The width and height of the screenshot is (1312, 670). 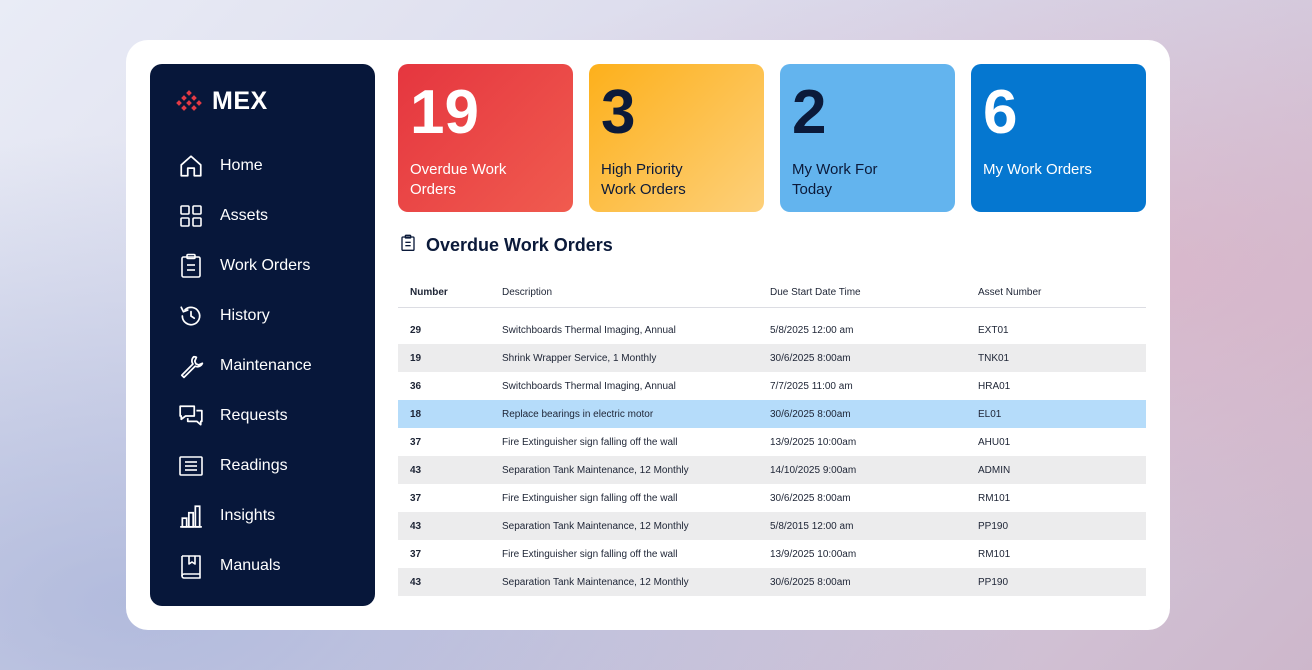 I want to click on cell-asset-number: HRA01, so click(x=994, y=386).